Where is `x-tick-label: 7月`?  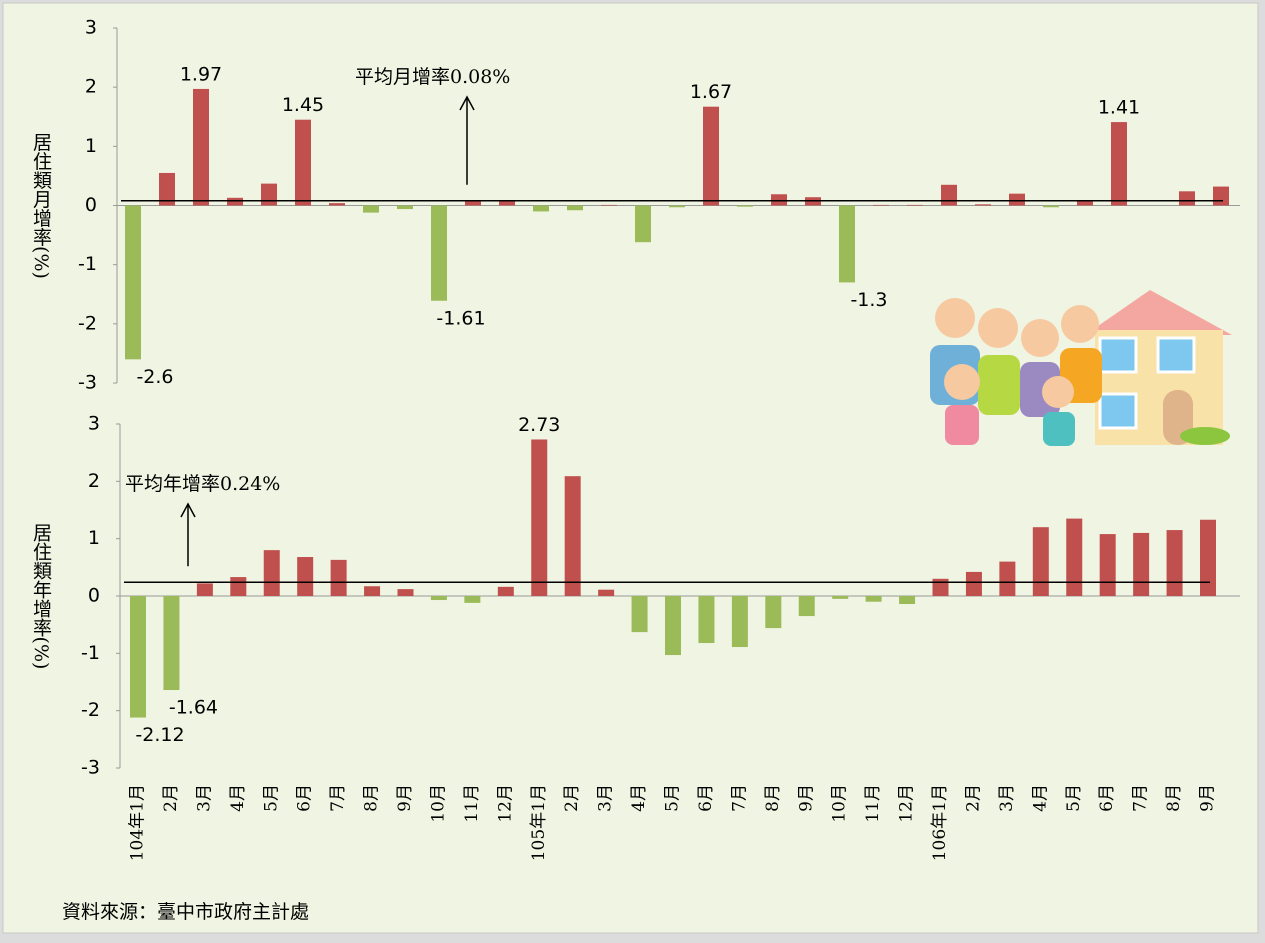
x-tick-label: 7月 is located at coordinates (1141, 798).